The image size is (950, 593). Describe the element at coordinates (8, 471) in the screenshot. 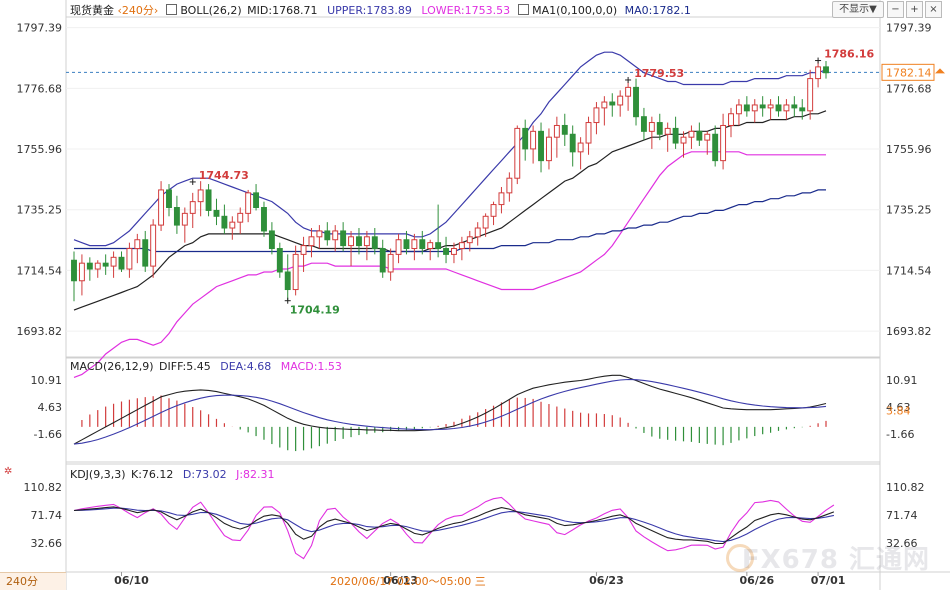

I see `kdj-settings-icon: ✲` at that location.